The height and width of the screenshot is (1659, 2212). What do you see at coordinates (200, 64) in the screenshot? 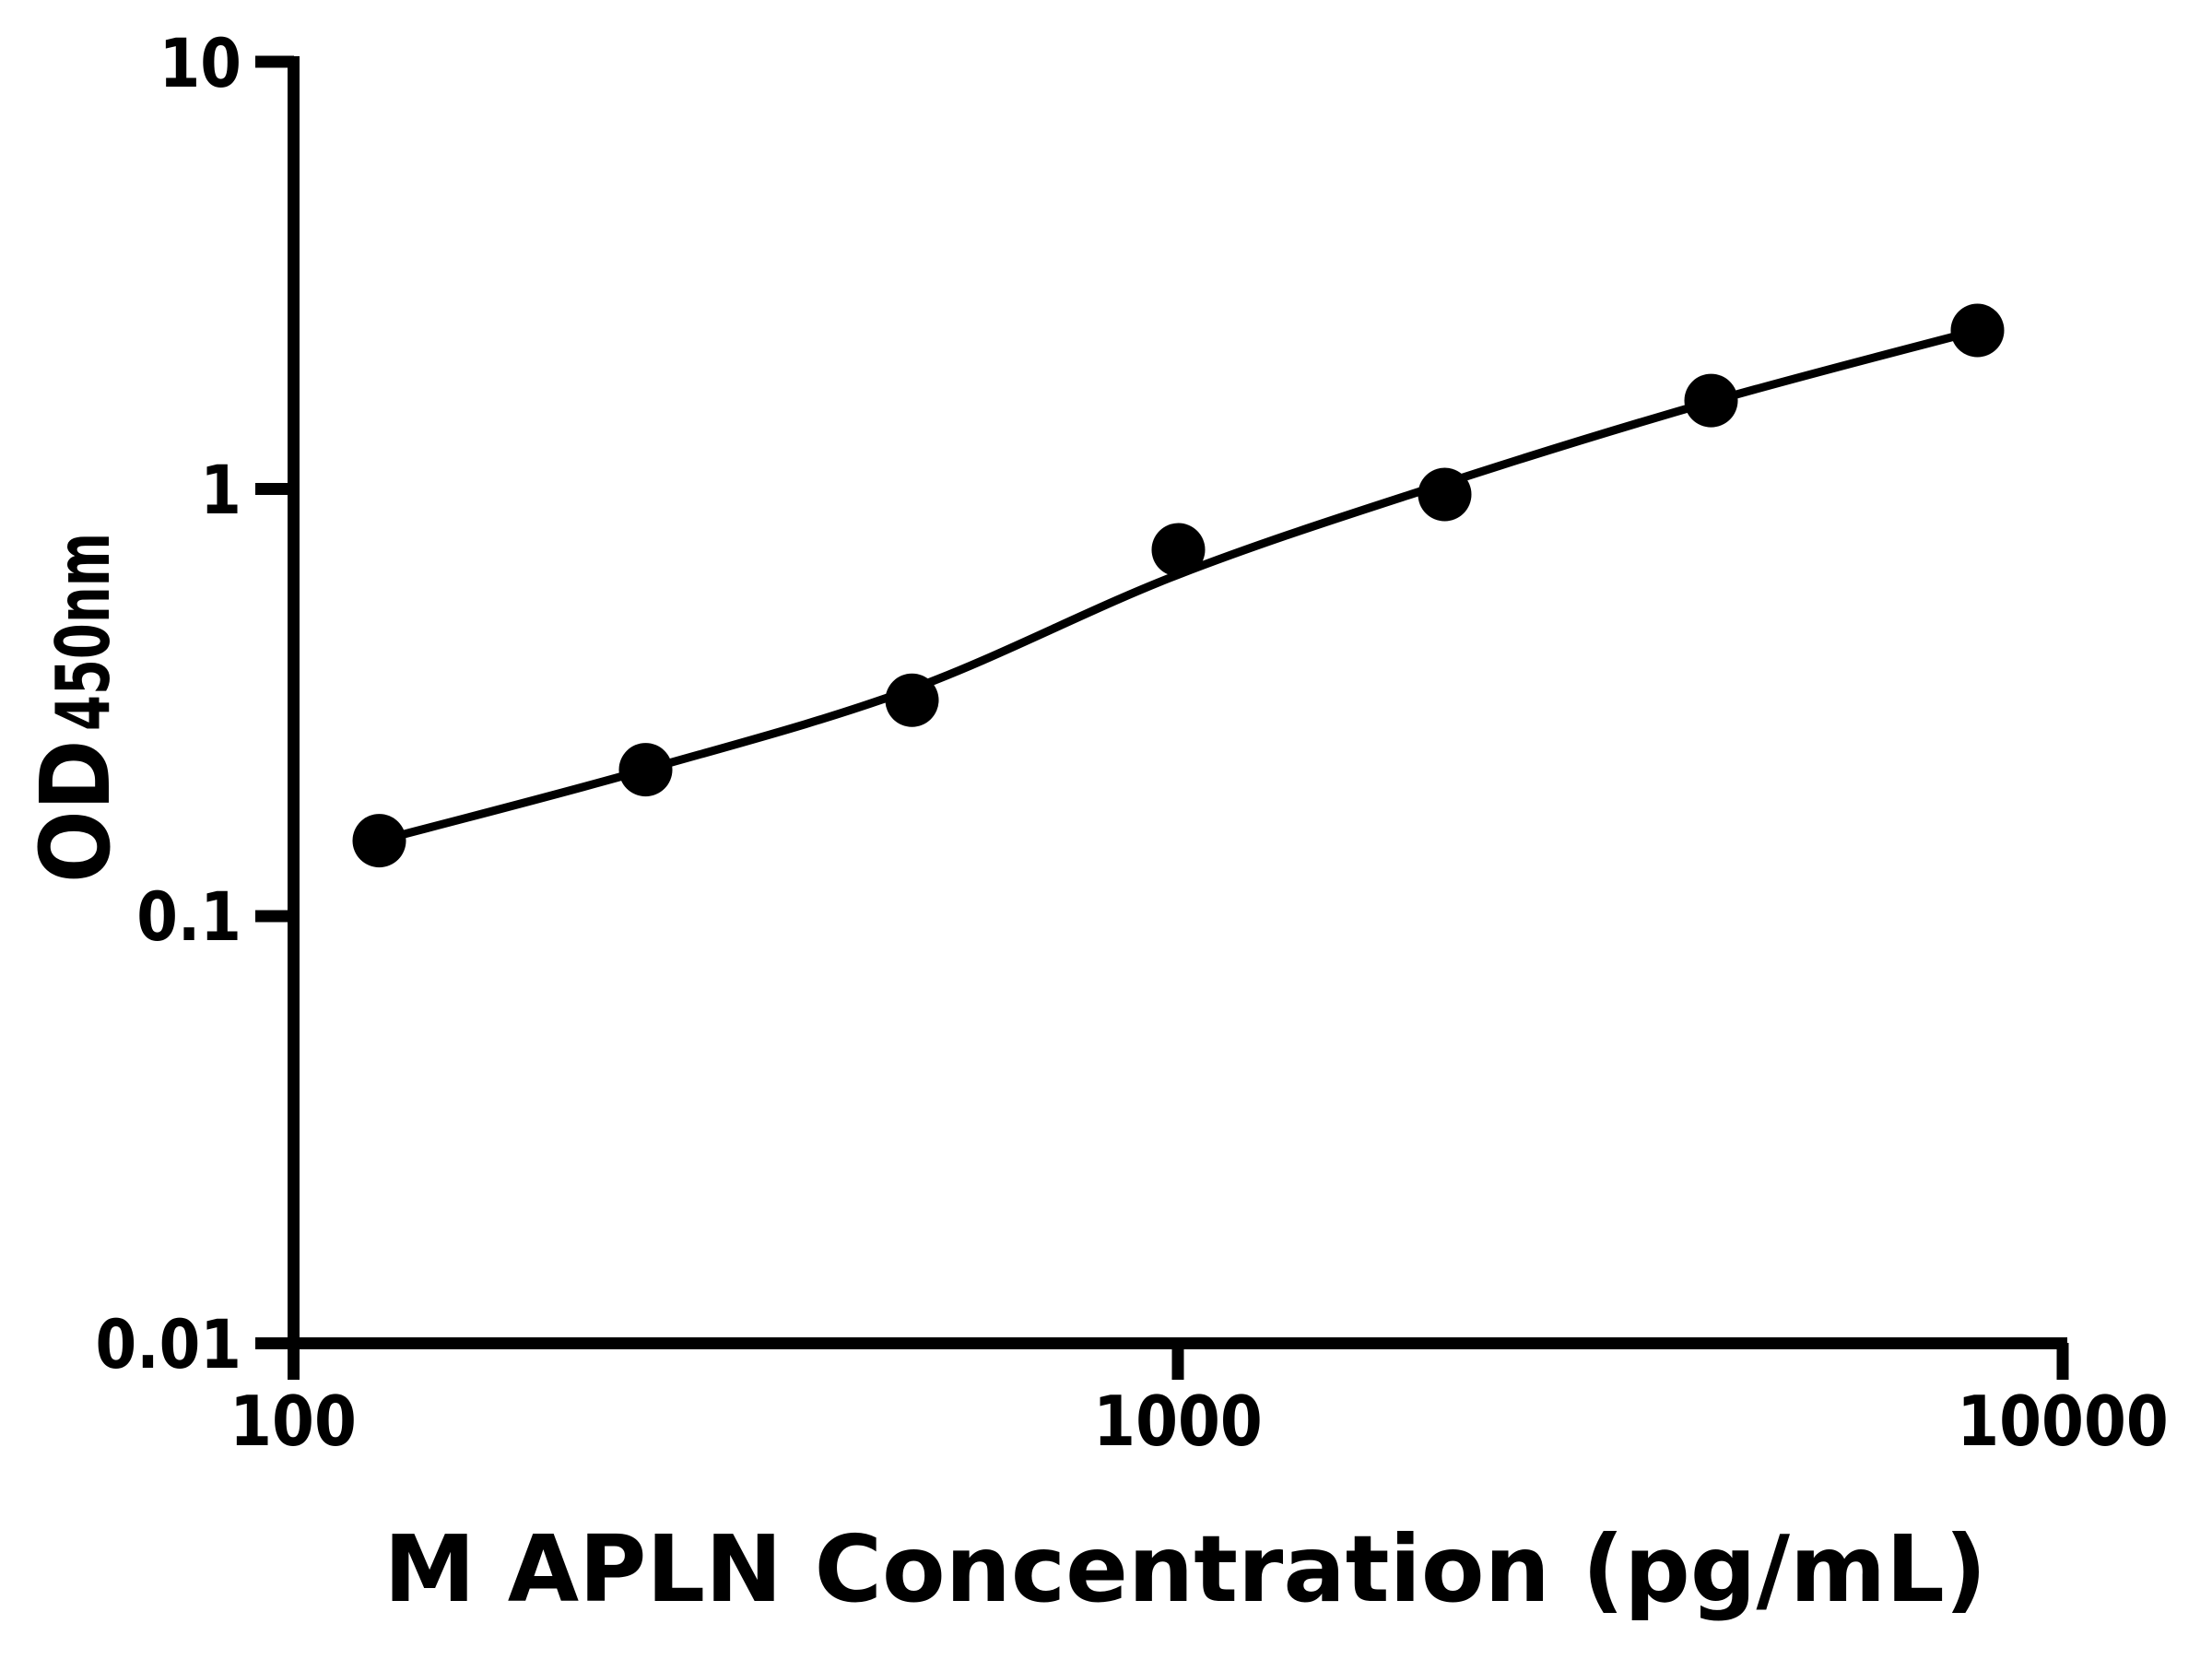
I see `y-tick-label-10: 10` at bounding box center [200, 64].